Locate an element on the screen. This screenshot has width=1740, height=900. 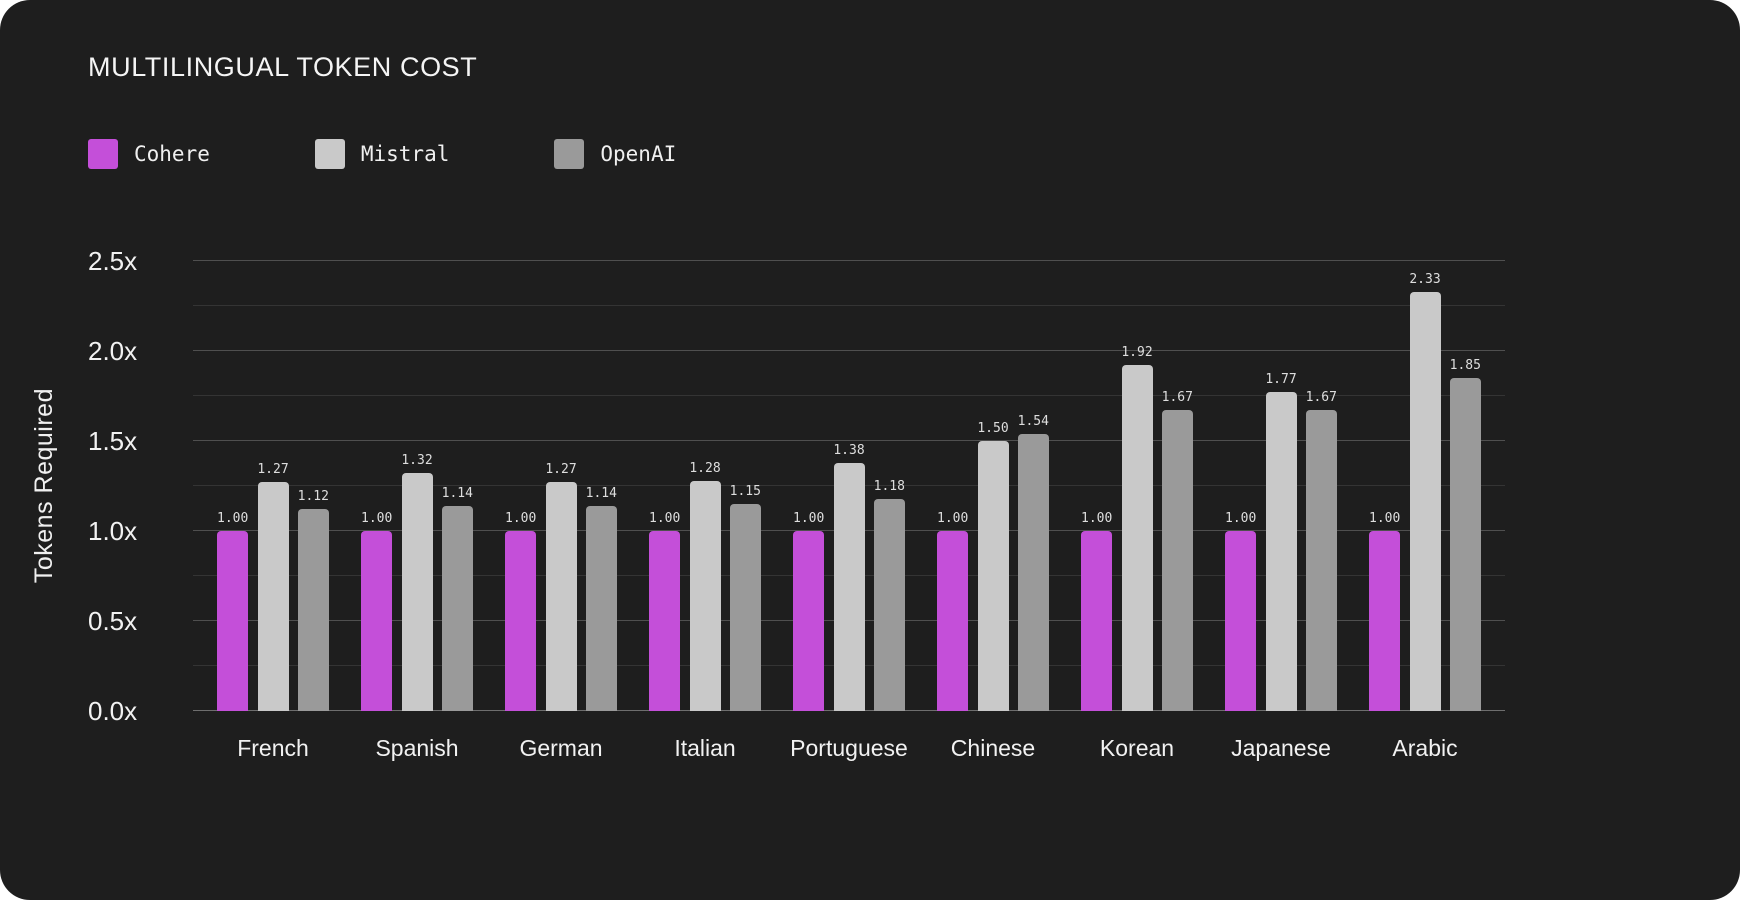
y-tick-label: 2.0x is located at coordinates (113, 351).